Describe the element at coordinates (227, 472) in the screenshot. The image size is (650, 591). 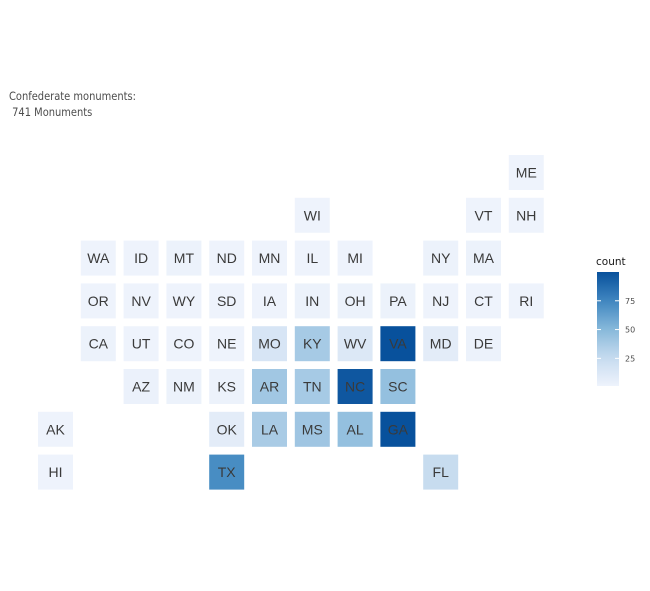
I see `state-tile-tx` at that location.